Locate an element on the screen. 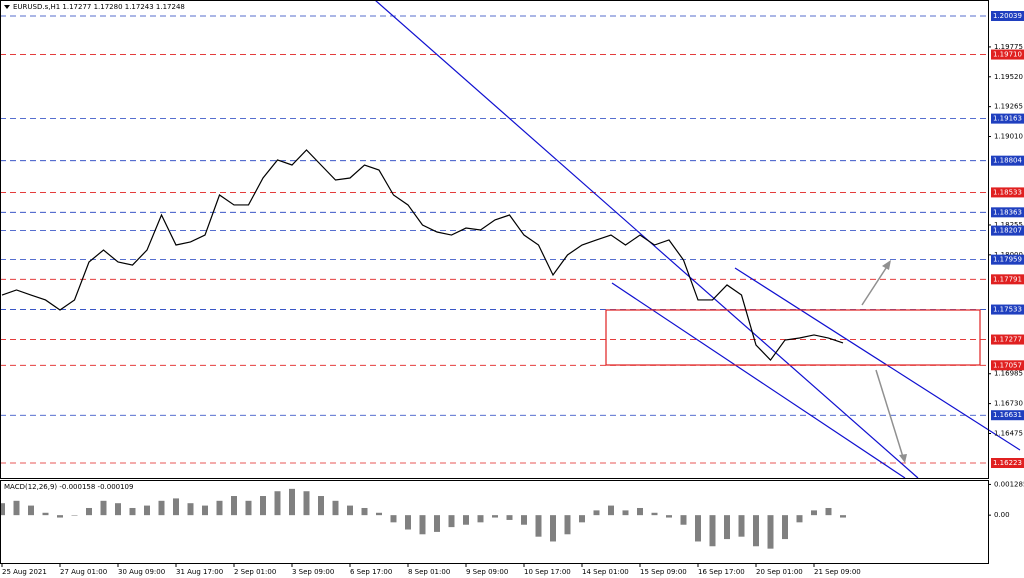  x-tick-label: 31 Aug 17:00 is located at coordinates (199, 572).